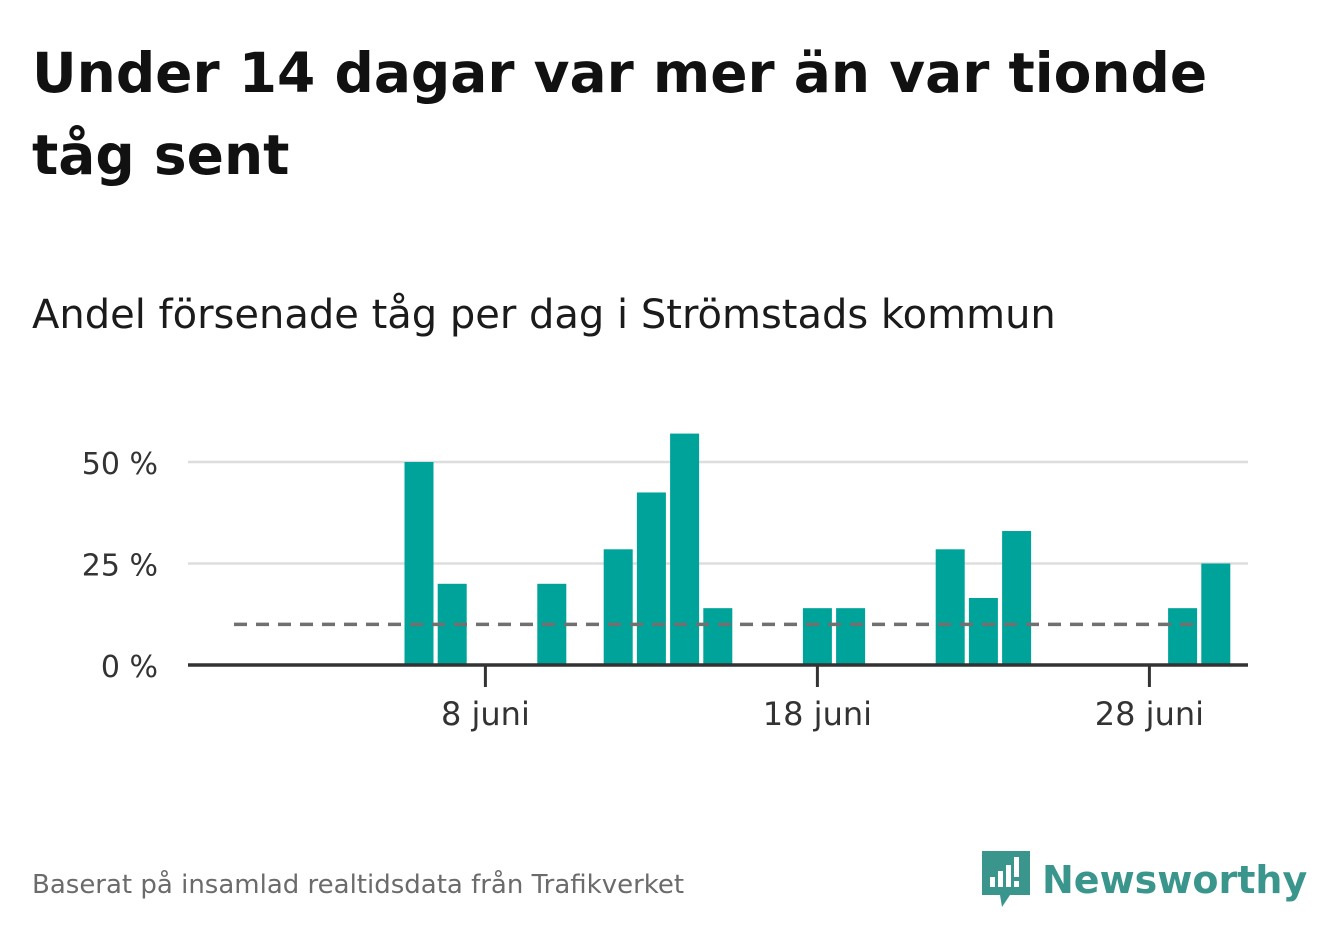 The height and width of the screenshot is (939, 1322). What do you see at coordinates (120, 464) in the screenshot?
I see `y-tick-label-50: 50 %` at bounding box center [120, 464].